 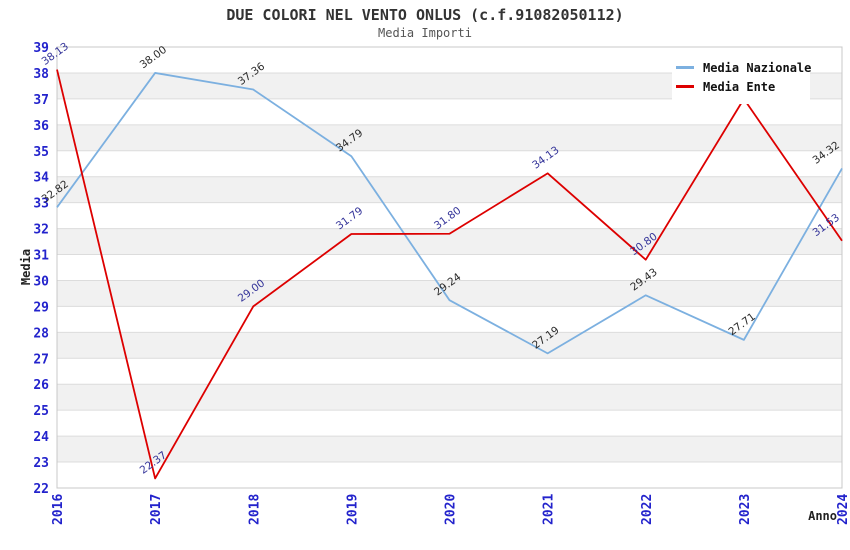 I want to click on y-tick-label: 32, so click(x=41, y=230).